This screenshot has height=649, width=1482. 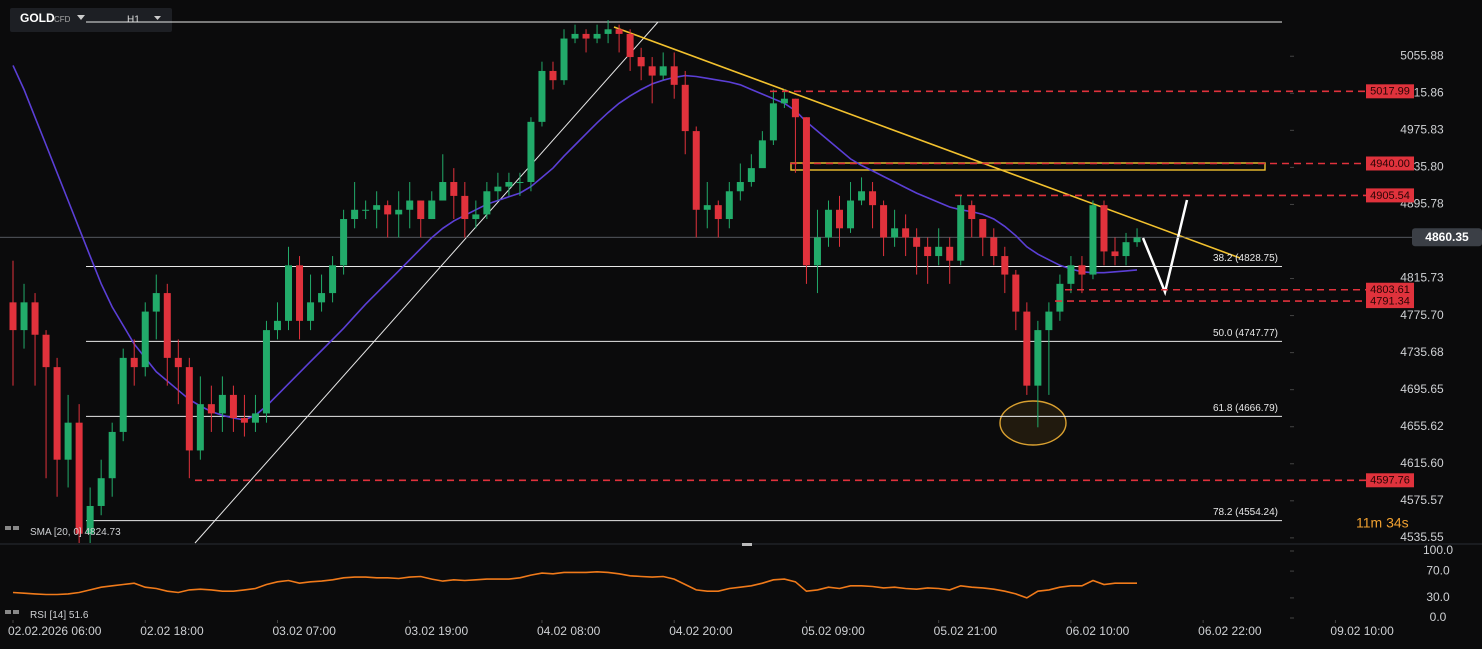 I want to click on rsi-line, so click(x=574, y=584).